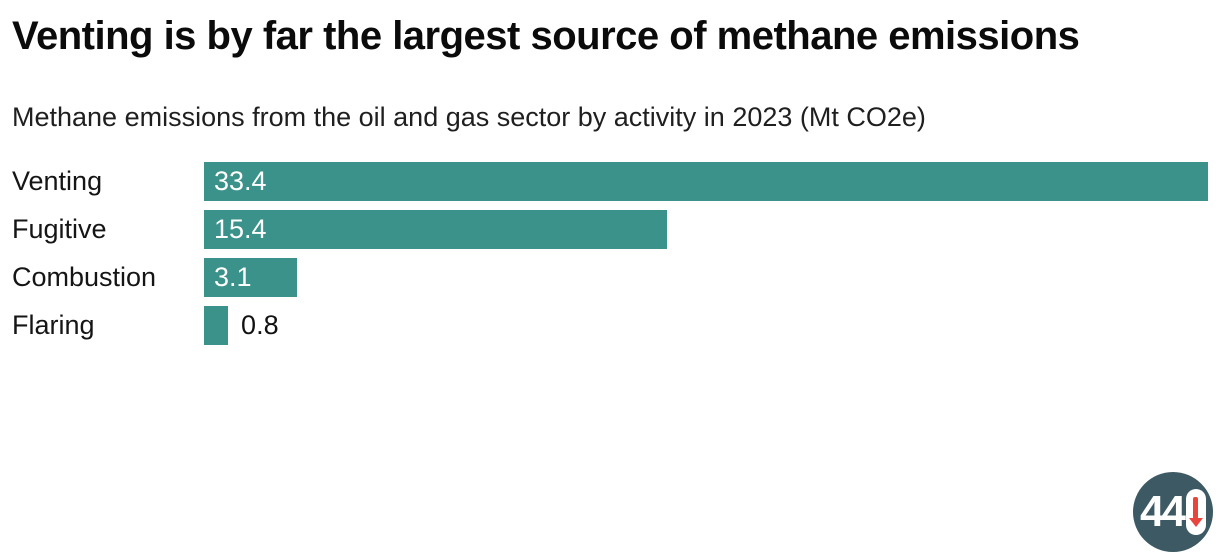 Image resolution: width=1220 pixels, height=560 pixels. I want to click on bar-track: 33.4, so click(706, 181).